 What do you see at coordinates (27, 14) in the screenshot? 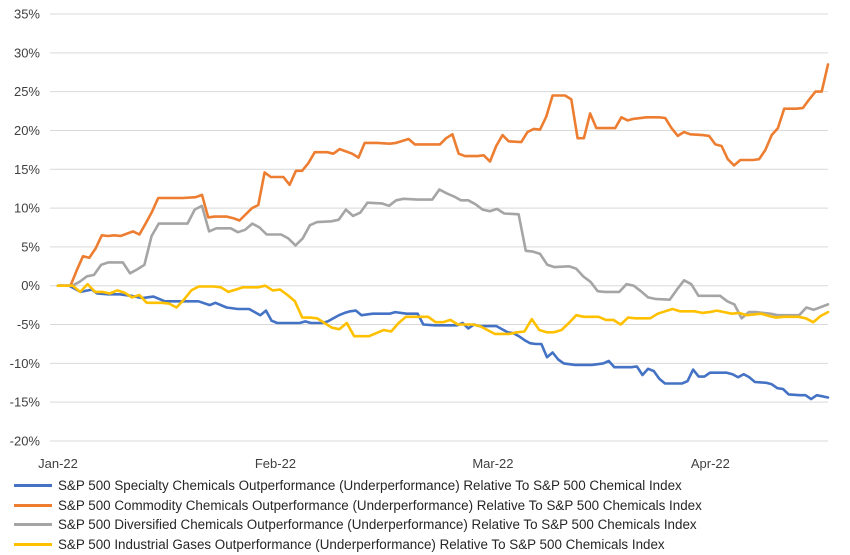
I see `y-tick-label: 35%` at bounding box center [27, 14].